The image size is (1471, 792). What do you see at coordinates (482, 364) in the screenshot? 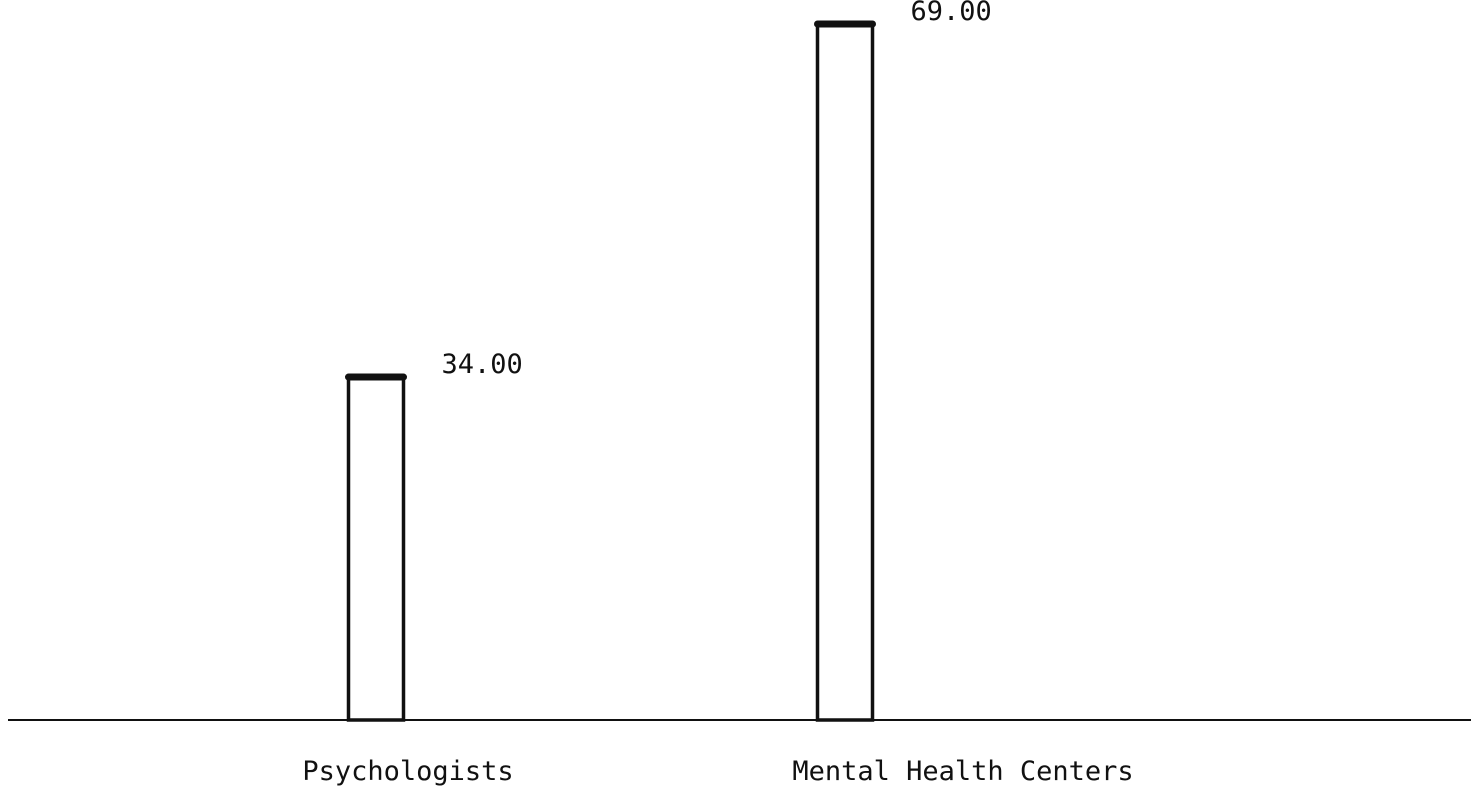
I see `value-label-0: 34.00` at bounding box center [482, 364].